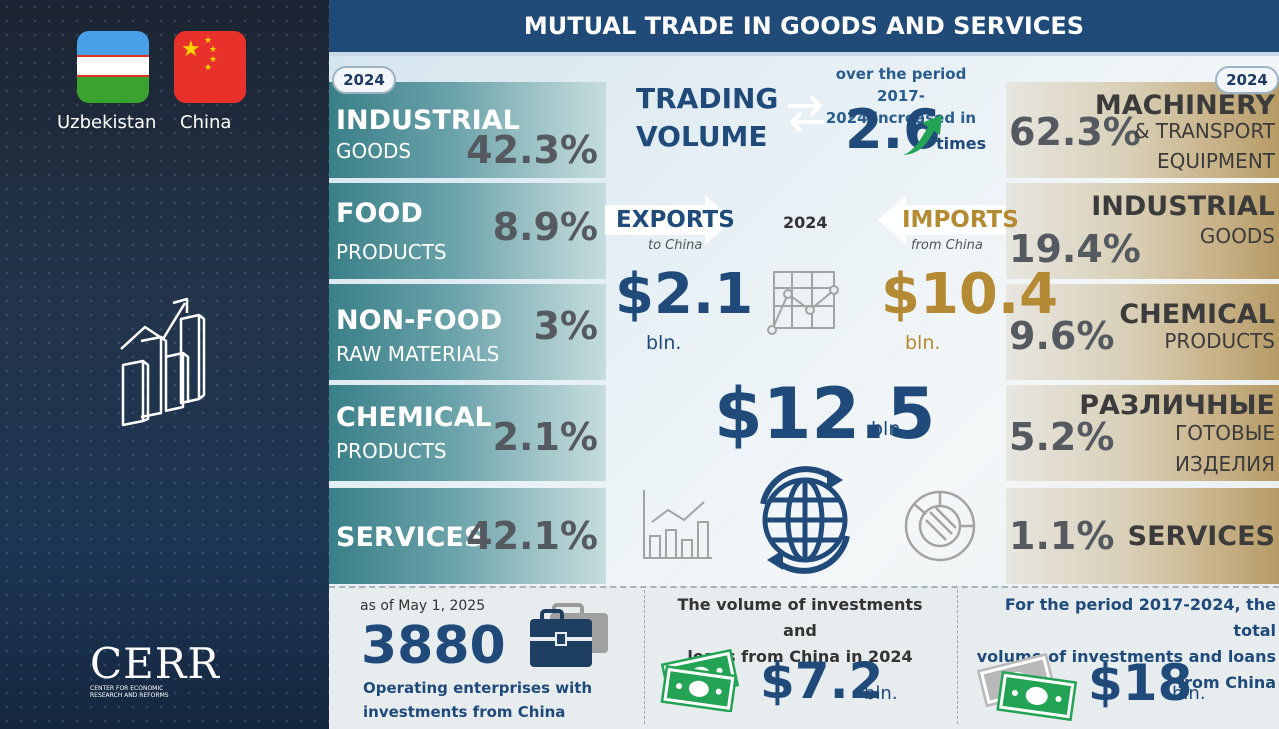 The image size is (1279, 729). Describe the element at coordinates (684, 294) in the screenshot. I see `exports-value: $2.1` at that location.